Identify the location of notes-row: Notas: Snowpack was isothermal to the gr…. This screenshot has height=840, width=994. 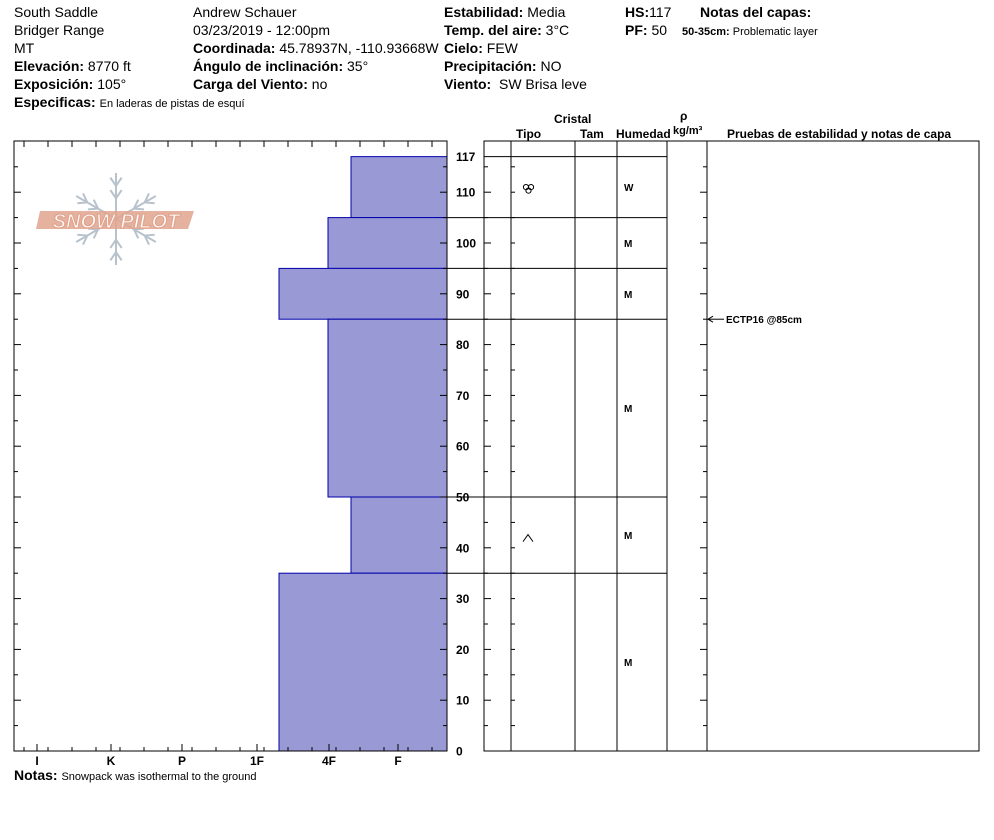
(135, 776).